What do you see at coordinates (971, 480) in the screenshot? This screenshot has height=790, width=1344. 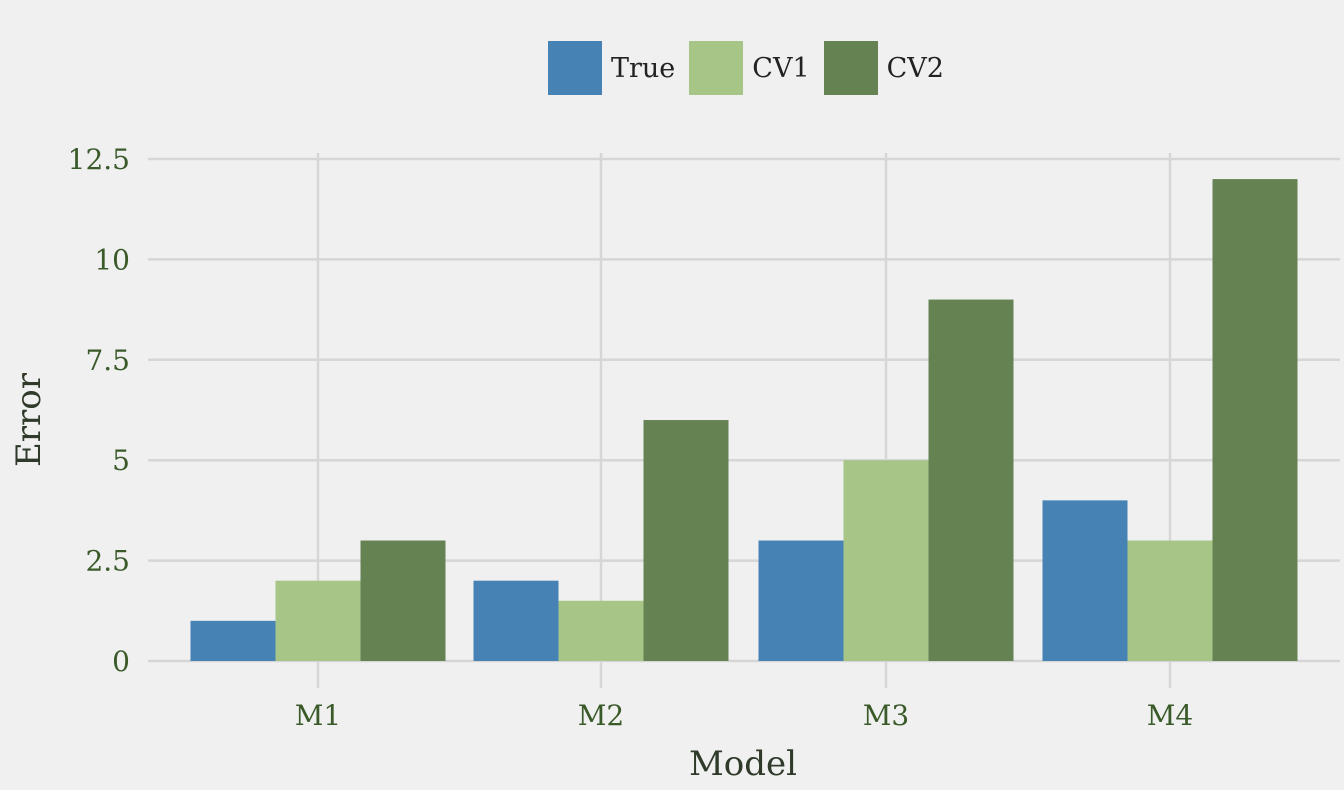 I see `bar-cv2-m3` at bounding box center [971, 480].